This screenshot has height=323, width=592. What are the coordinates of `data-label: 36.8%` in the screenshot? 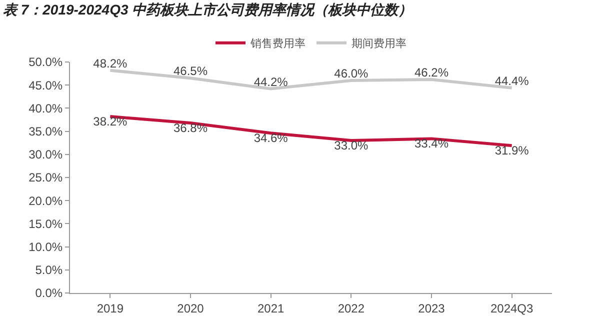 It's located at (190, 127).